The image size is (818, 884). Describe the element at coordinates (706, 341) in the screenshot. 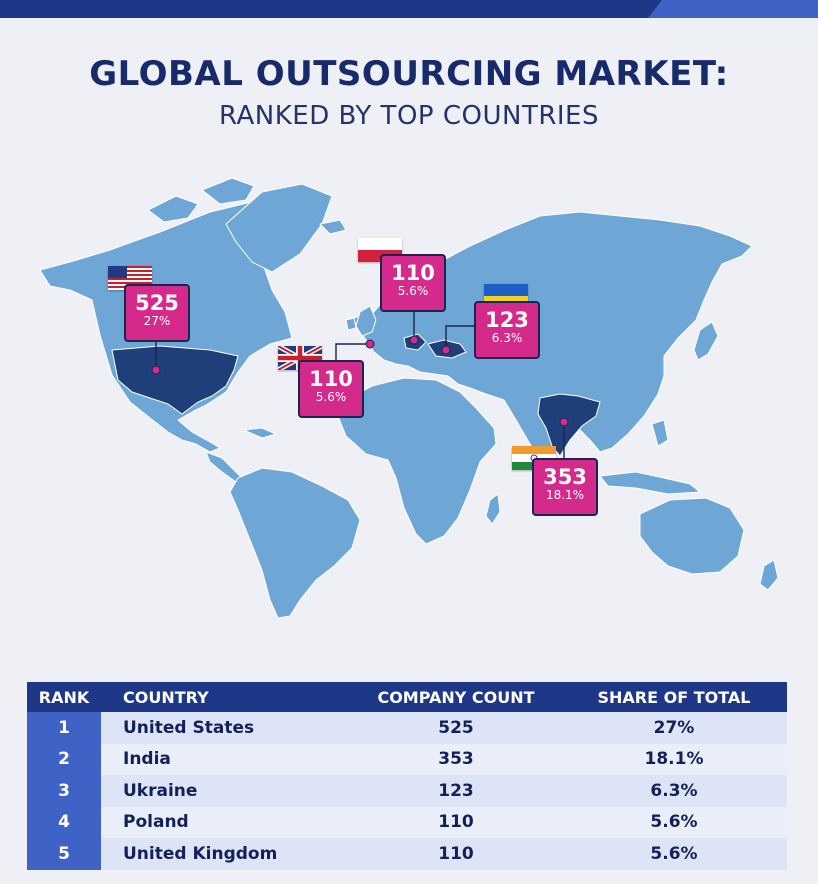

I see `japan` at that location.